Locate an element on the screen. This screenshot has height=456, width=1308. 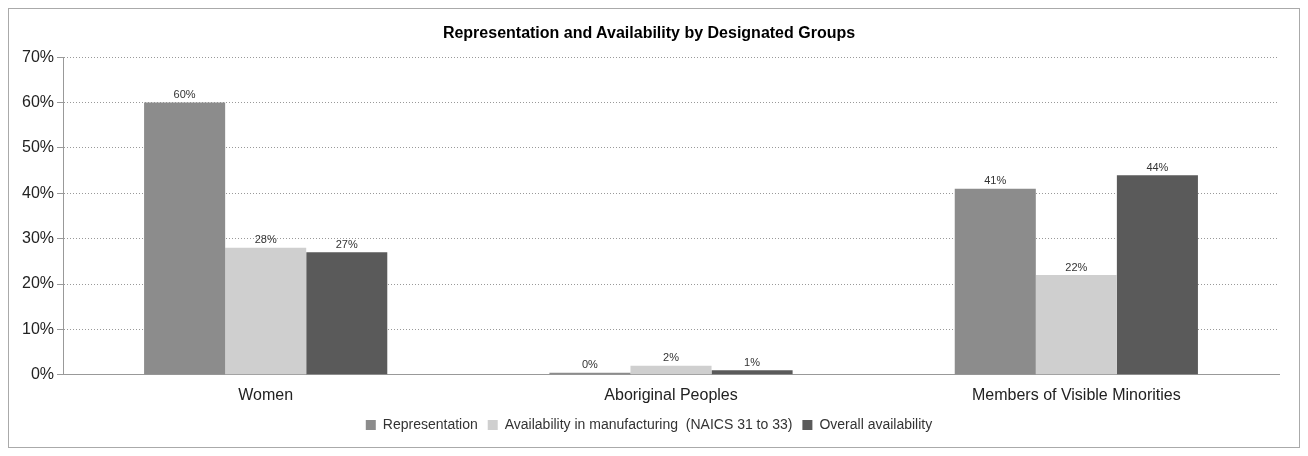
data-label: 22% is located at coordinates (1076, 266).